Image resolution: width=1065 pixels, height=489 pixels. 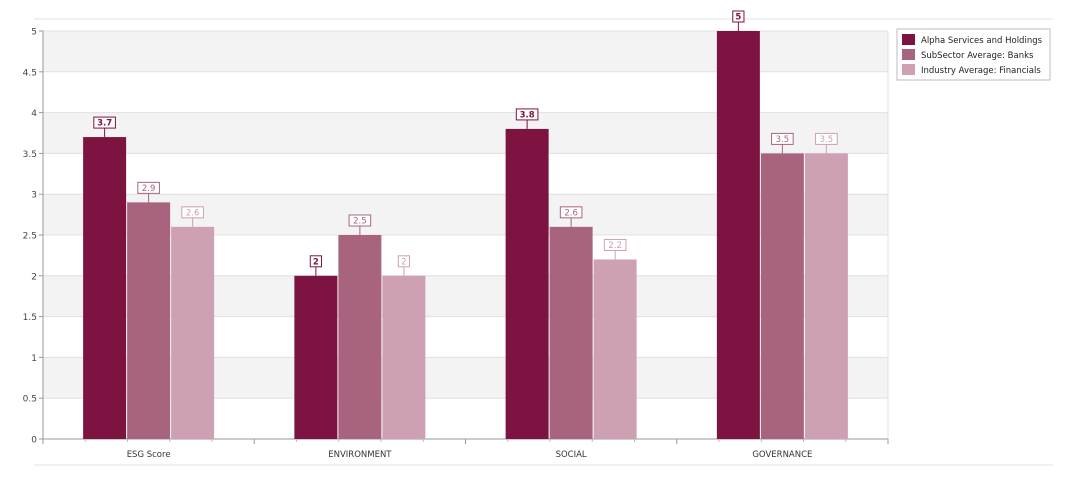 What do you see at coordinates (34, 277) in the screenshot?
I see `y-tick-label: 2` at bounding box center [34, 277].